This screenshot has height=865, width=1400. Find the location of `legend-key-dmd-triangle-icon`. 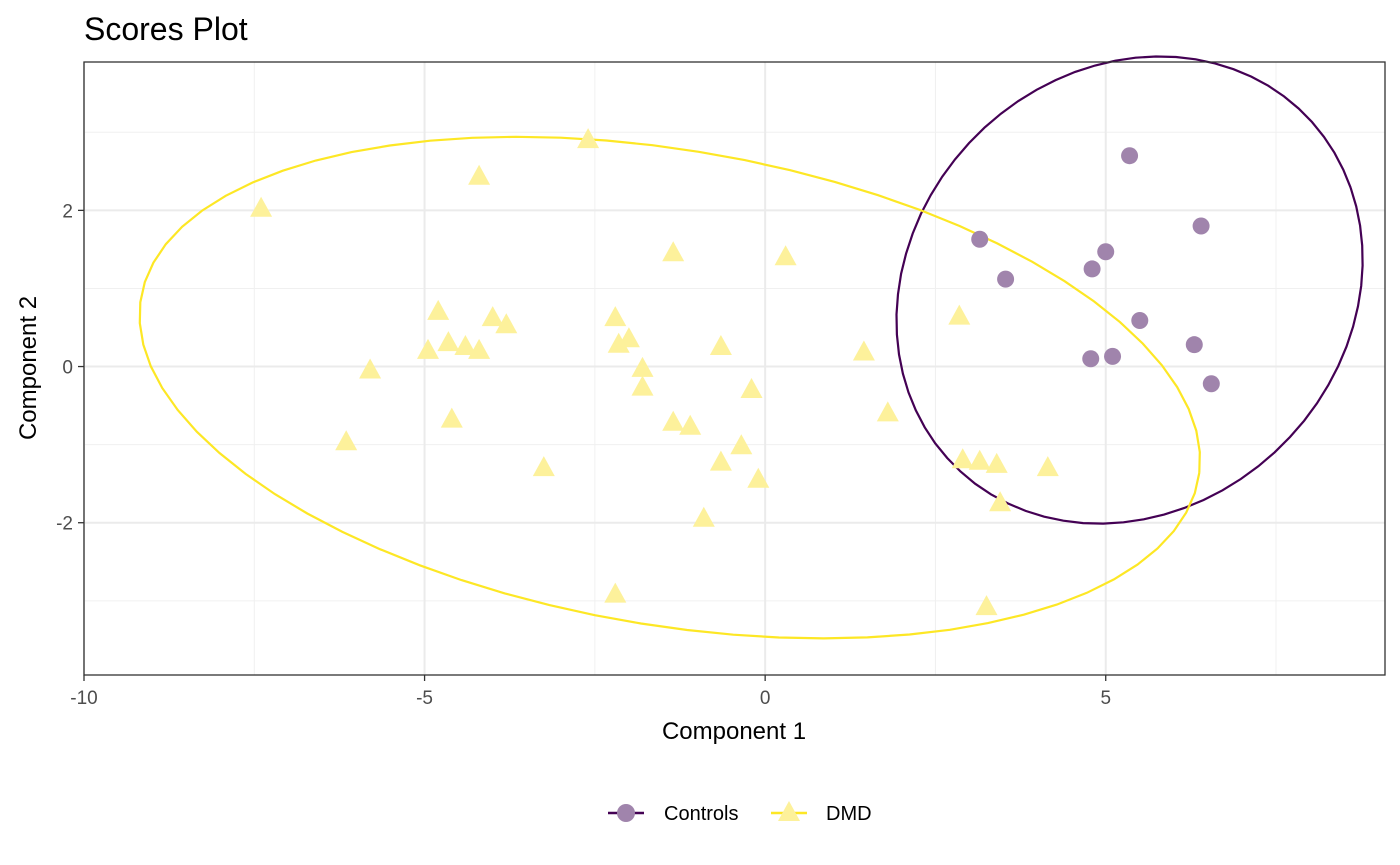

legend-key-dmd-triangle-icon is located at coordinates (789, 811).